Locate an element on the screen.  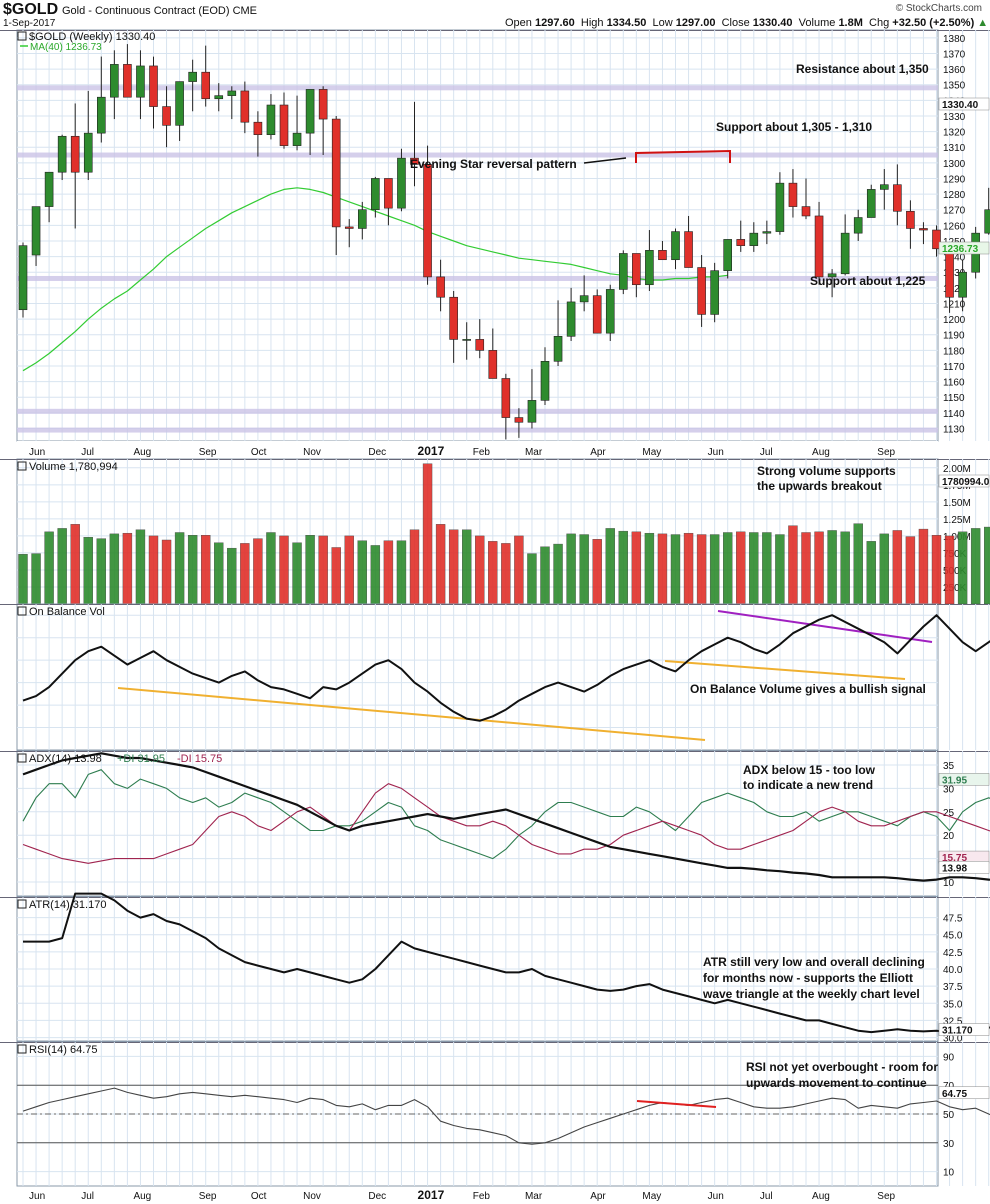
price-panel-x-tick-label: Jul is located at coordinates (766, 452).